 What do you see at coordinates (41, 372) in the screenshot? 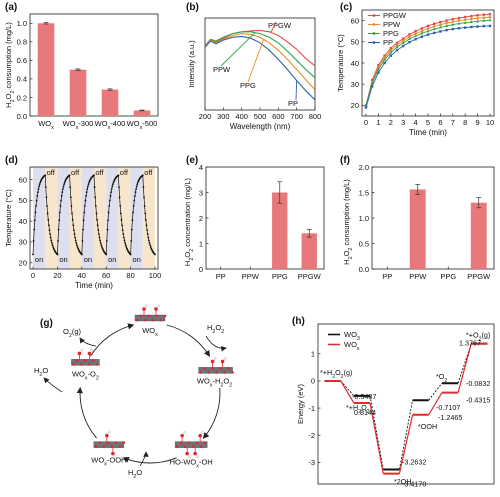
I see `molecule-label-h2o: H2O` at bounding box center [41, 372].